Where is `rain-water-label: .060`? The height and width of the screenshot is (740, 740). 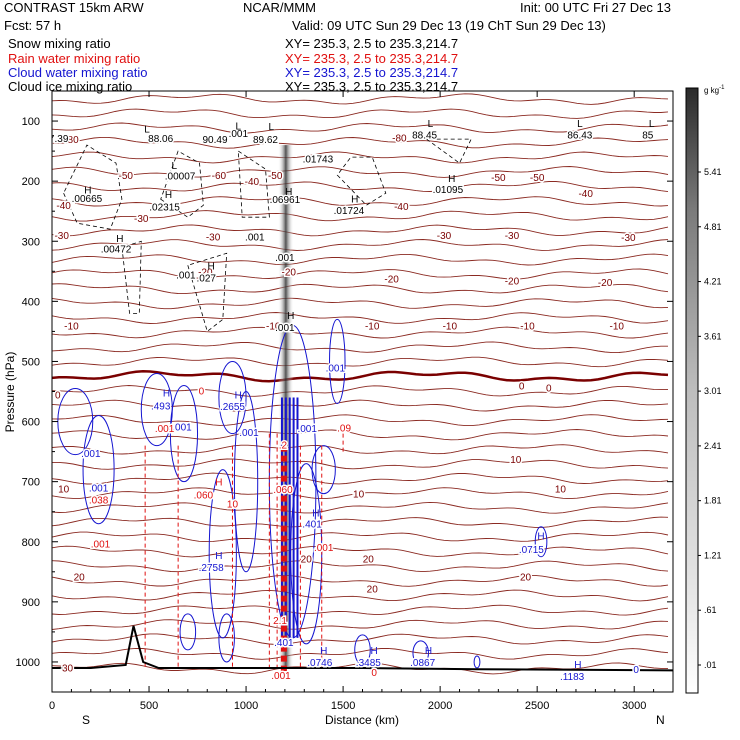 rain-water-label: .060 is located at coordinates (283, 490).